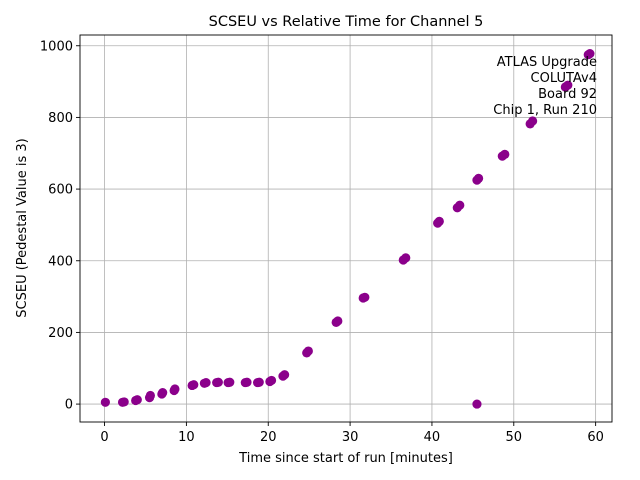 Image resolution: width=640 pixels, height=480 pixels. I want to click on y-tick-label: 200, so click(60, 333).